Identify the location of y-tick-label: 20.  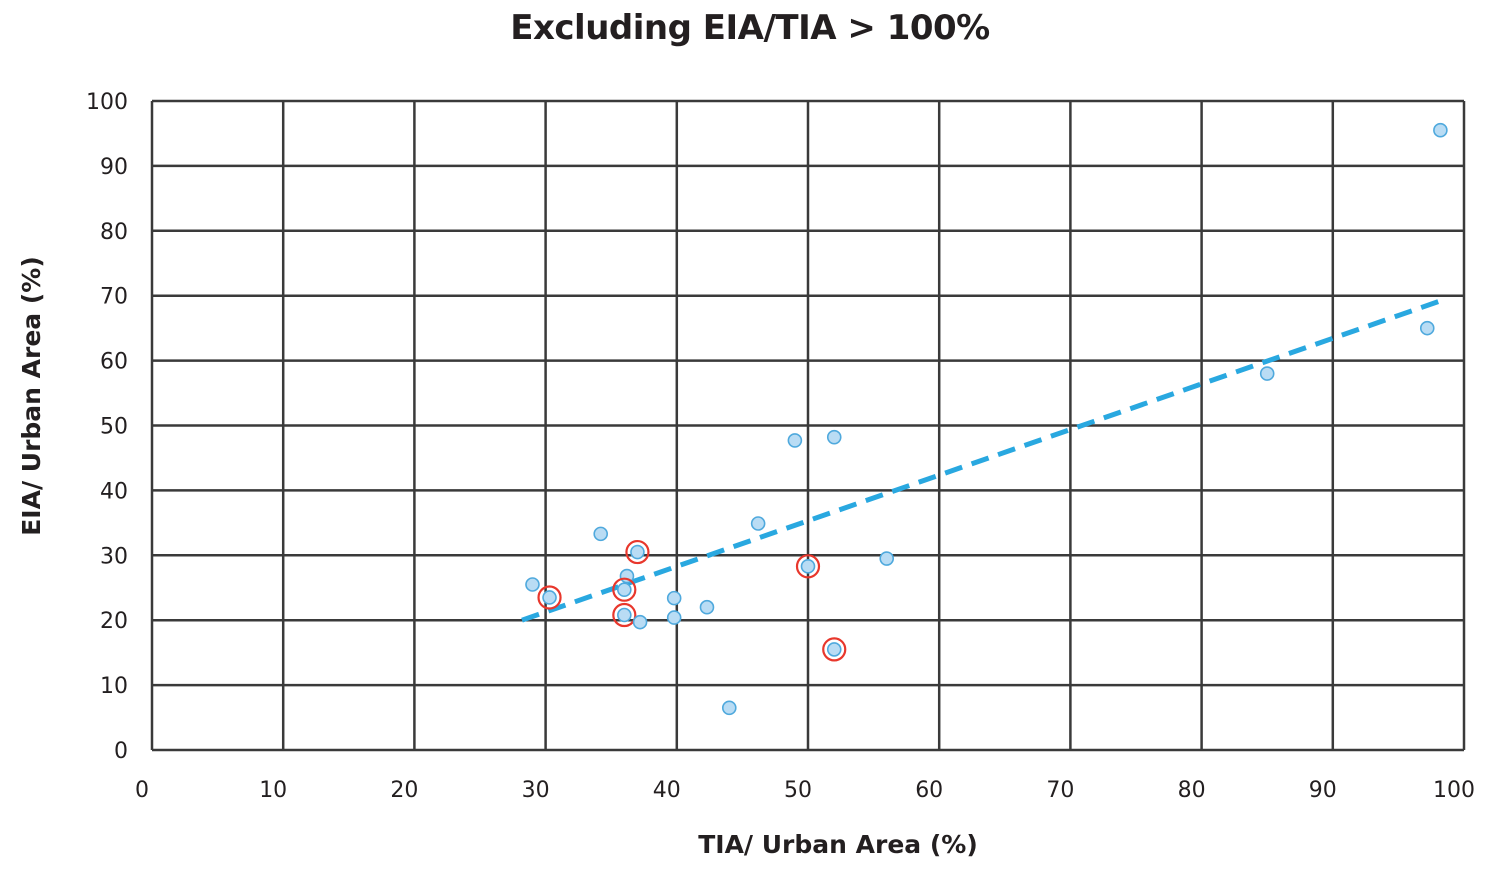
(114, 621).